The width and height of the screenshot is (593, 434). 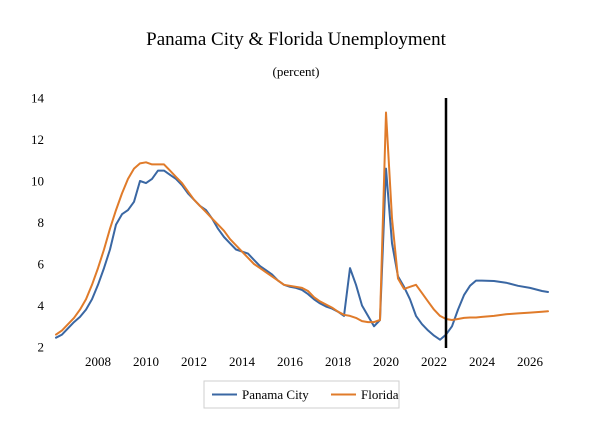 What do you see at coordinates (146, 361) in the screenshot?
I see `x-tick-label: 2010` at bounding box center [146, 361].